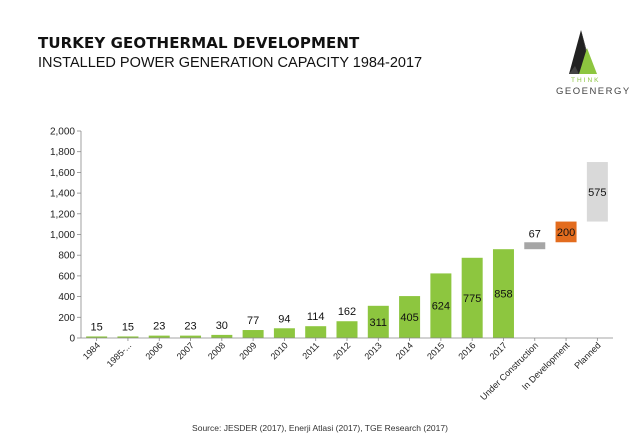 The height and width of the screenshot is (443, 640). I want to click on y-tick-label: 2,000, so click(62, 132).